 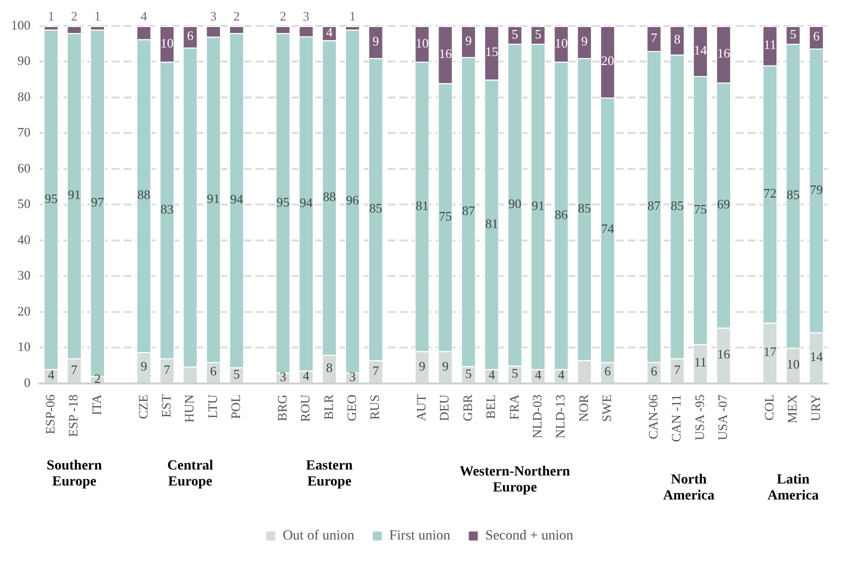 I want to click on y-tick-label: 80, so click(x=24, y=96).